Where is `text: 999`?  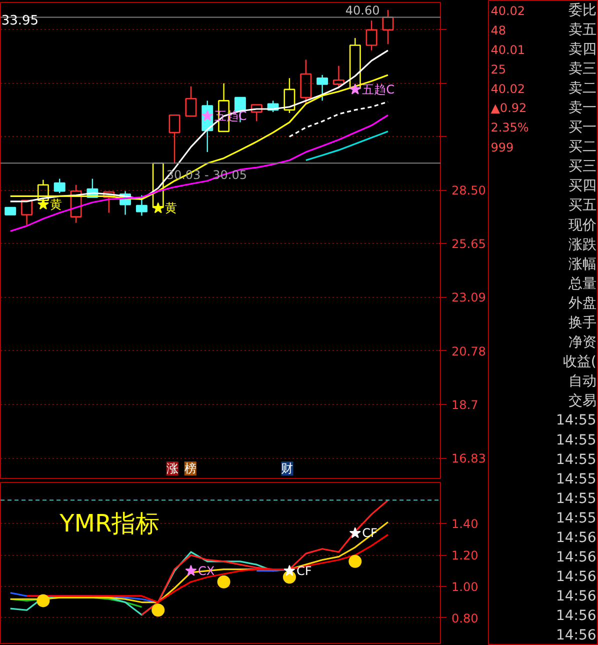 text: 999 is located at coordinates (502, 147).